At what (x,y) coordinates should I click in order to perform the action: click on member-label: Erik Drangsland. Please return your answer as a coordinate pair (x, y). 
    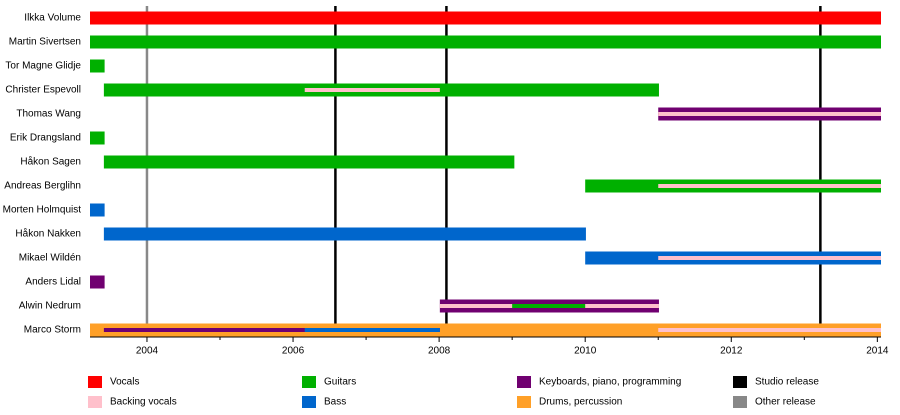
    Looking at the image, I should click on (45, 138).